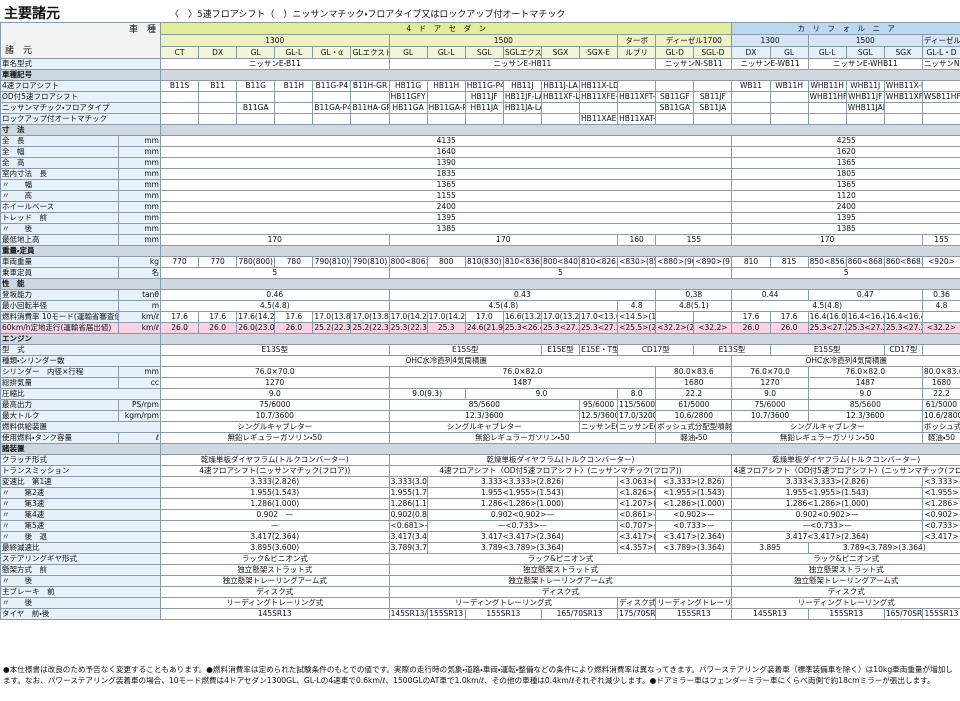 This screenshot has height=701, width=960. What do you see at coordinates (522, 504) in the screenshot?
I see `spec-cell: 1.286<1.286>(1.000)` at bounding box center [522, 504].